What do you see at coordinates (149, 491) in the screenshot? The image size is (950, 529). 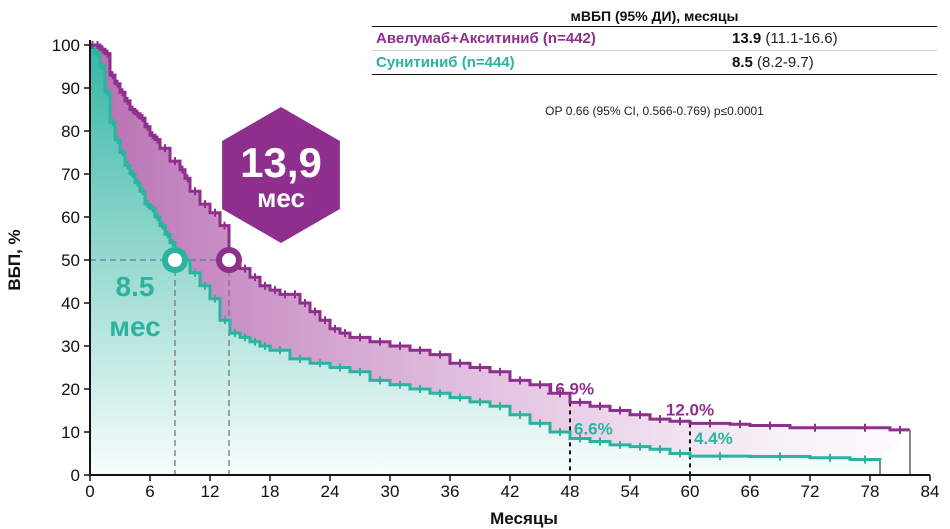 I see `x-tick-label: 6` at bounding box center [149, 491].